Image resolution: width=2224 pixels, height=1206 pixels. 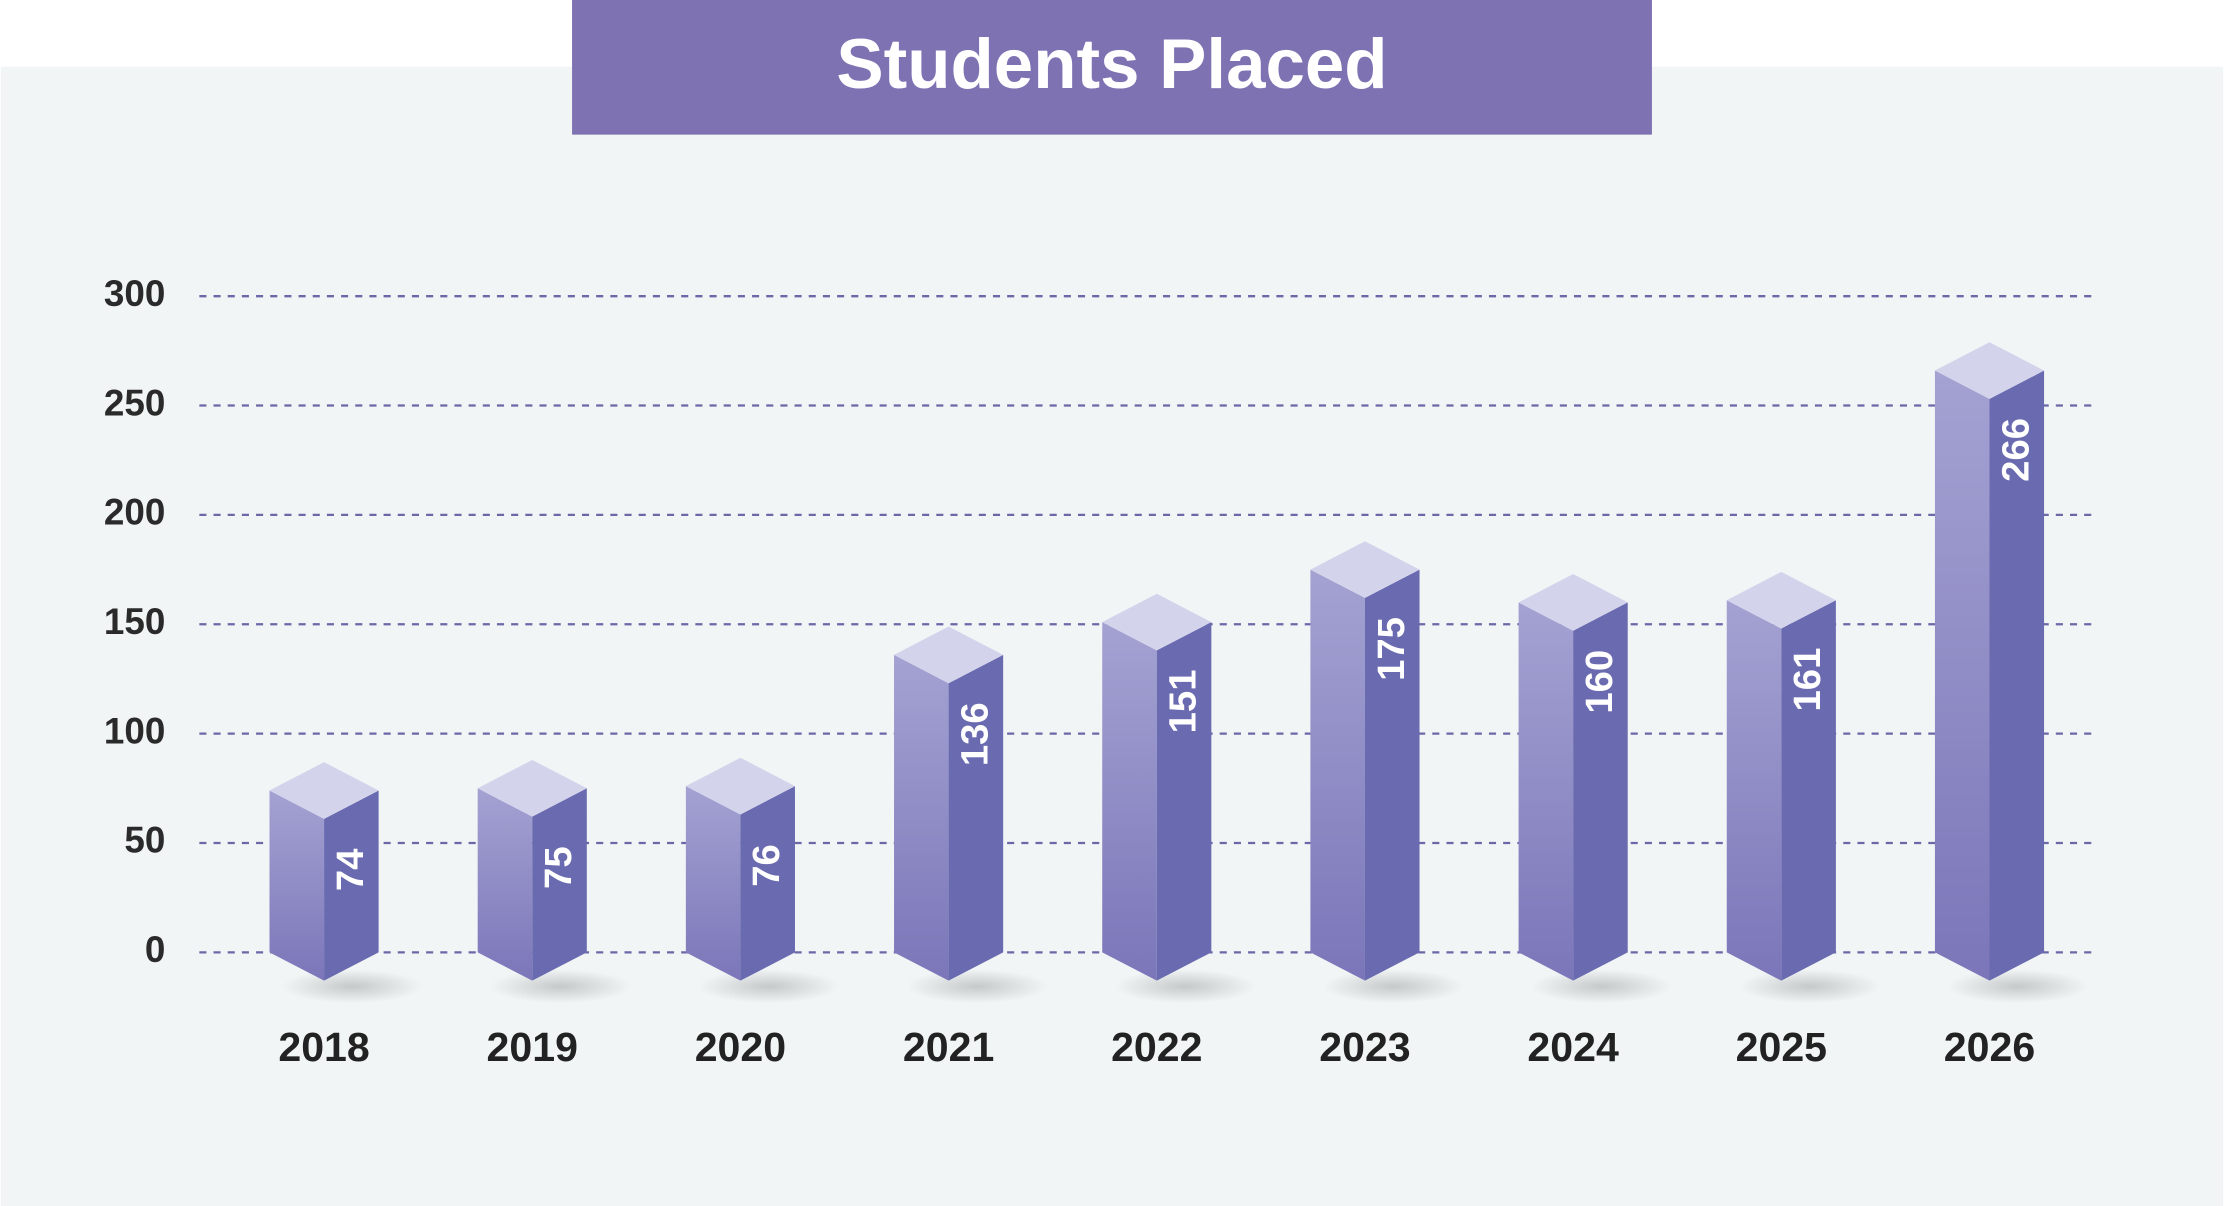 I want to click on value-label: 76, so click(x=766, y=865).